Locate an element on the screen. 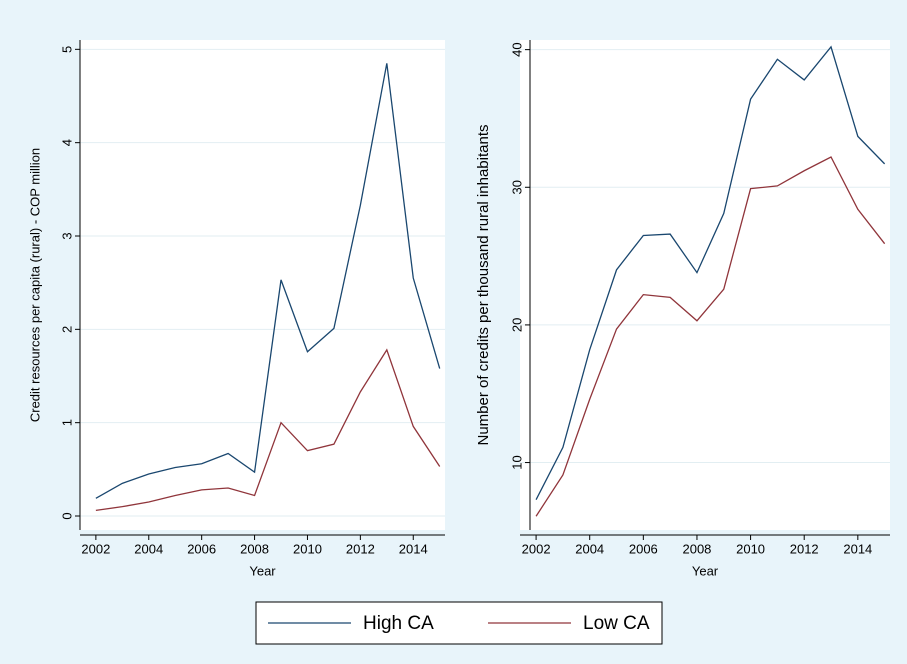 The height and width of the screenshot is (664, 907). y-tick-label: 20 is located at coordinates (516, 325).